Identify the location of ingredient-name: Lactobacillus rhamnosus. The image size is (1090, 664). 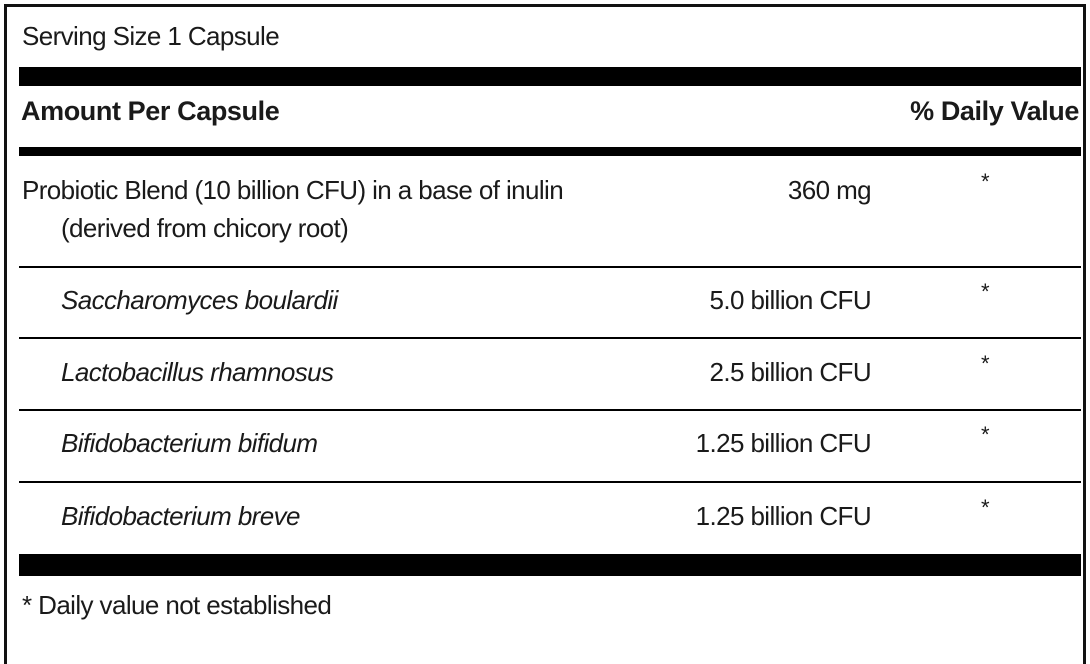
(197, 372).